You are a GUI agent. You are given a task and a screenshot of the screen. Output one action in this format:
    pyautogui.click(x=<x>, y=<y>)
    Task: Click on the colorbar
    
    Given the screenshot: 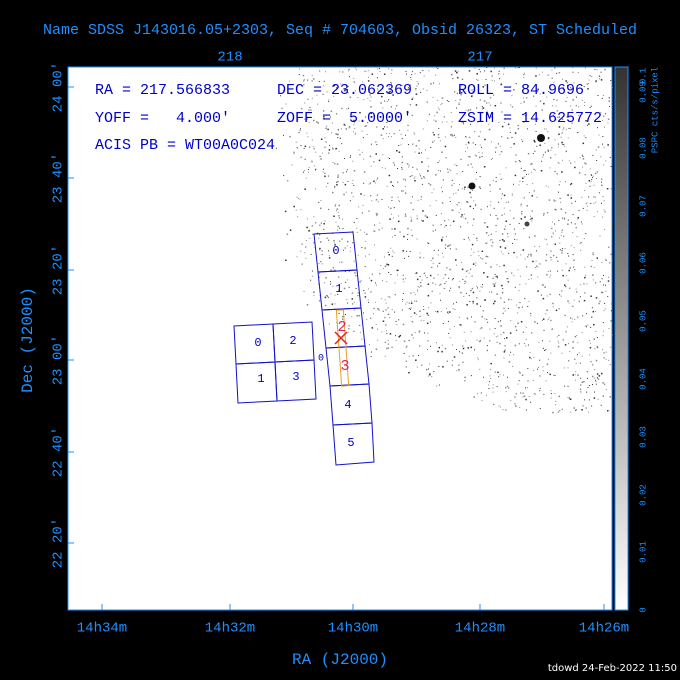 What is the action you would take?
    pyautogui.click(x=621, y=338)
    